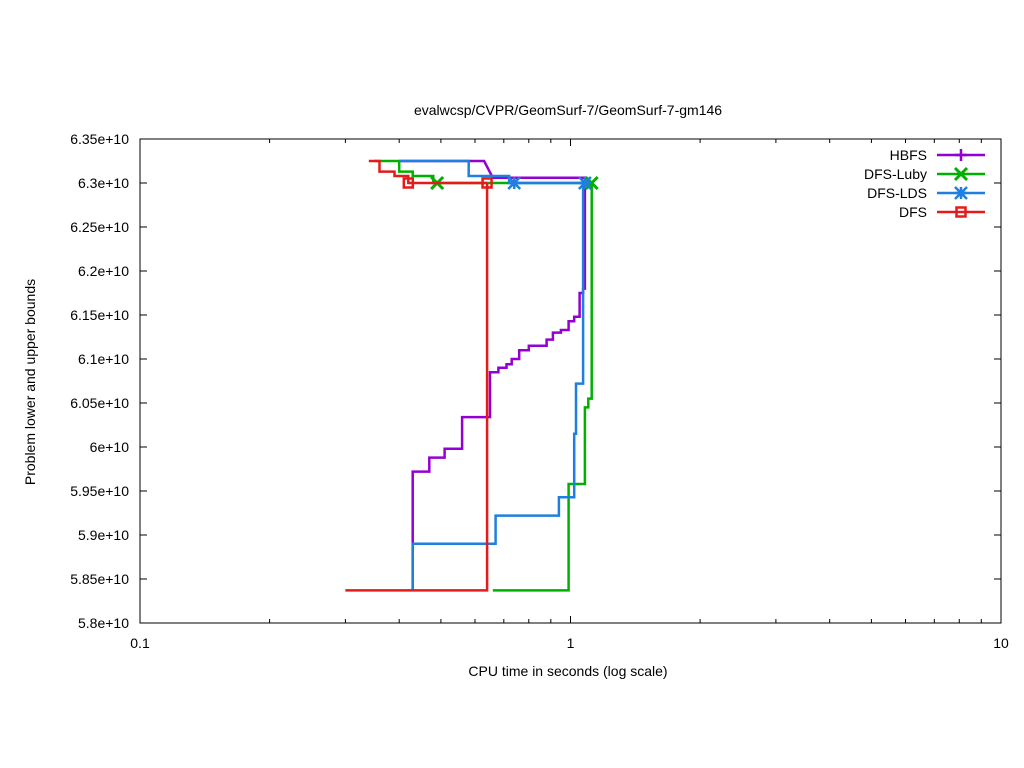 The height and width of the screenshot is (768, 1024). Describe the element at coordinates (567, 671) in the screenshot. I see `x-axis-label: CPU time in seconds (log scale)` at that location.